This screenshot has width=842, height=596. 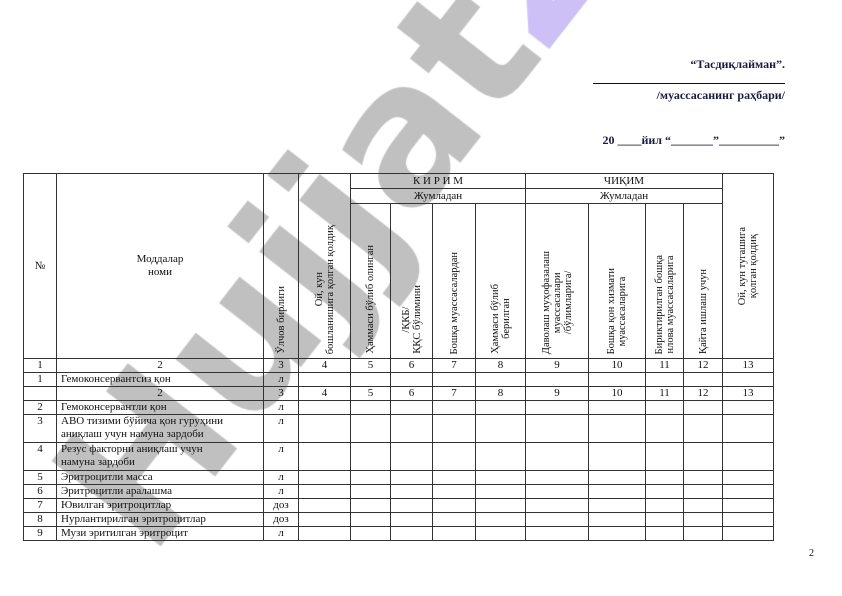 I want to click on cell-name: Ювилган эритроцитлар, so click(x=160, y=505).